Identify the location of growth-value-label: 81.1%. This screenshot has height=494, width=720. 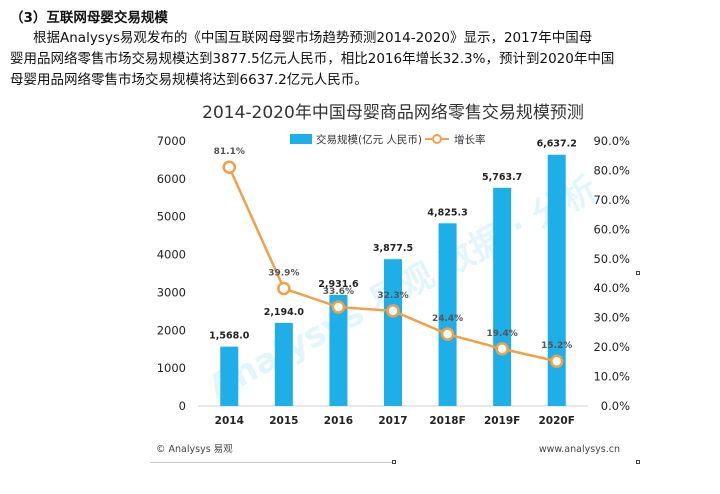
(229, 152).